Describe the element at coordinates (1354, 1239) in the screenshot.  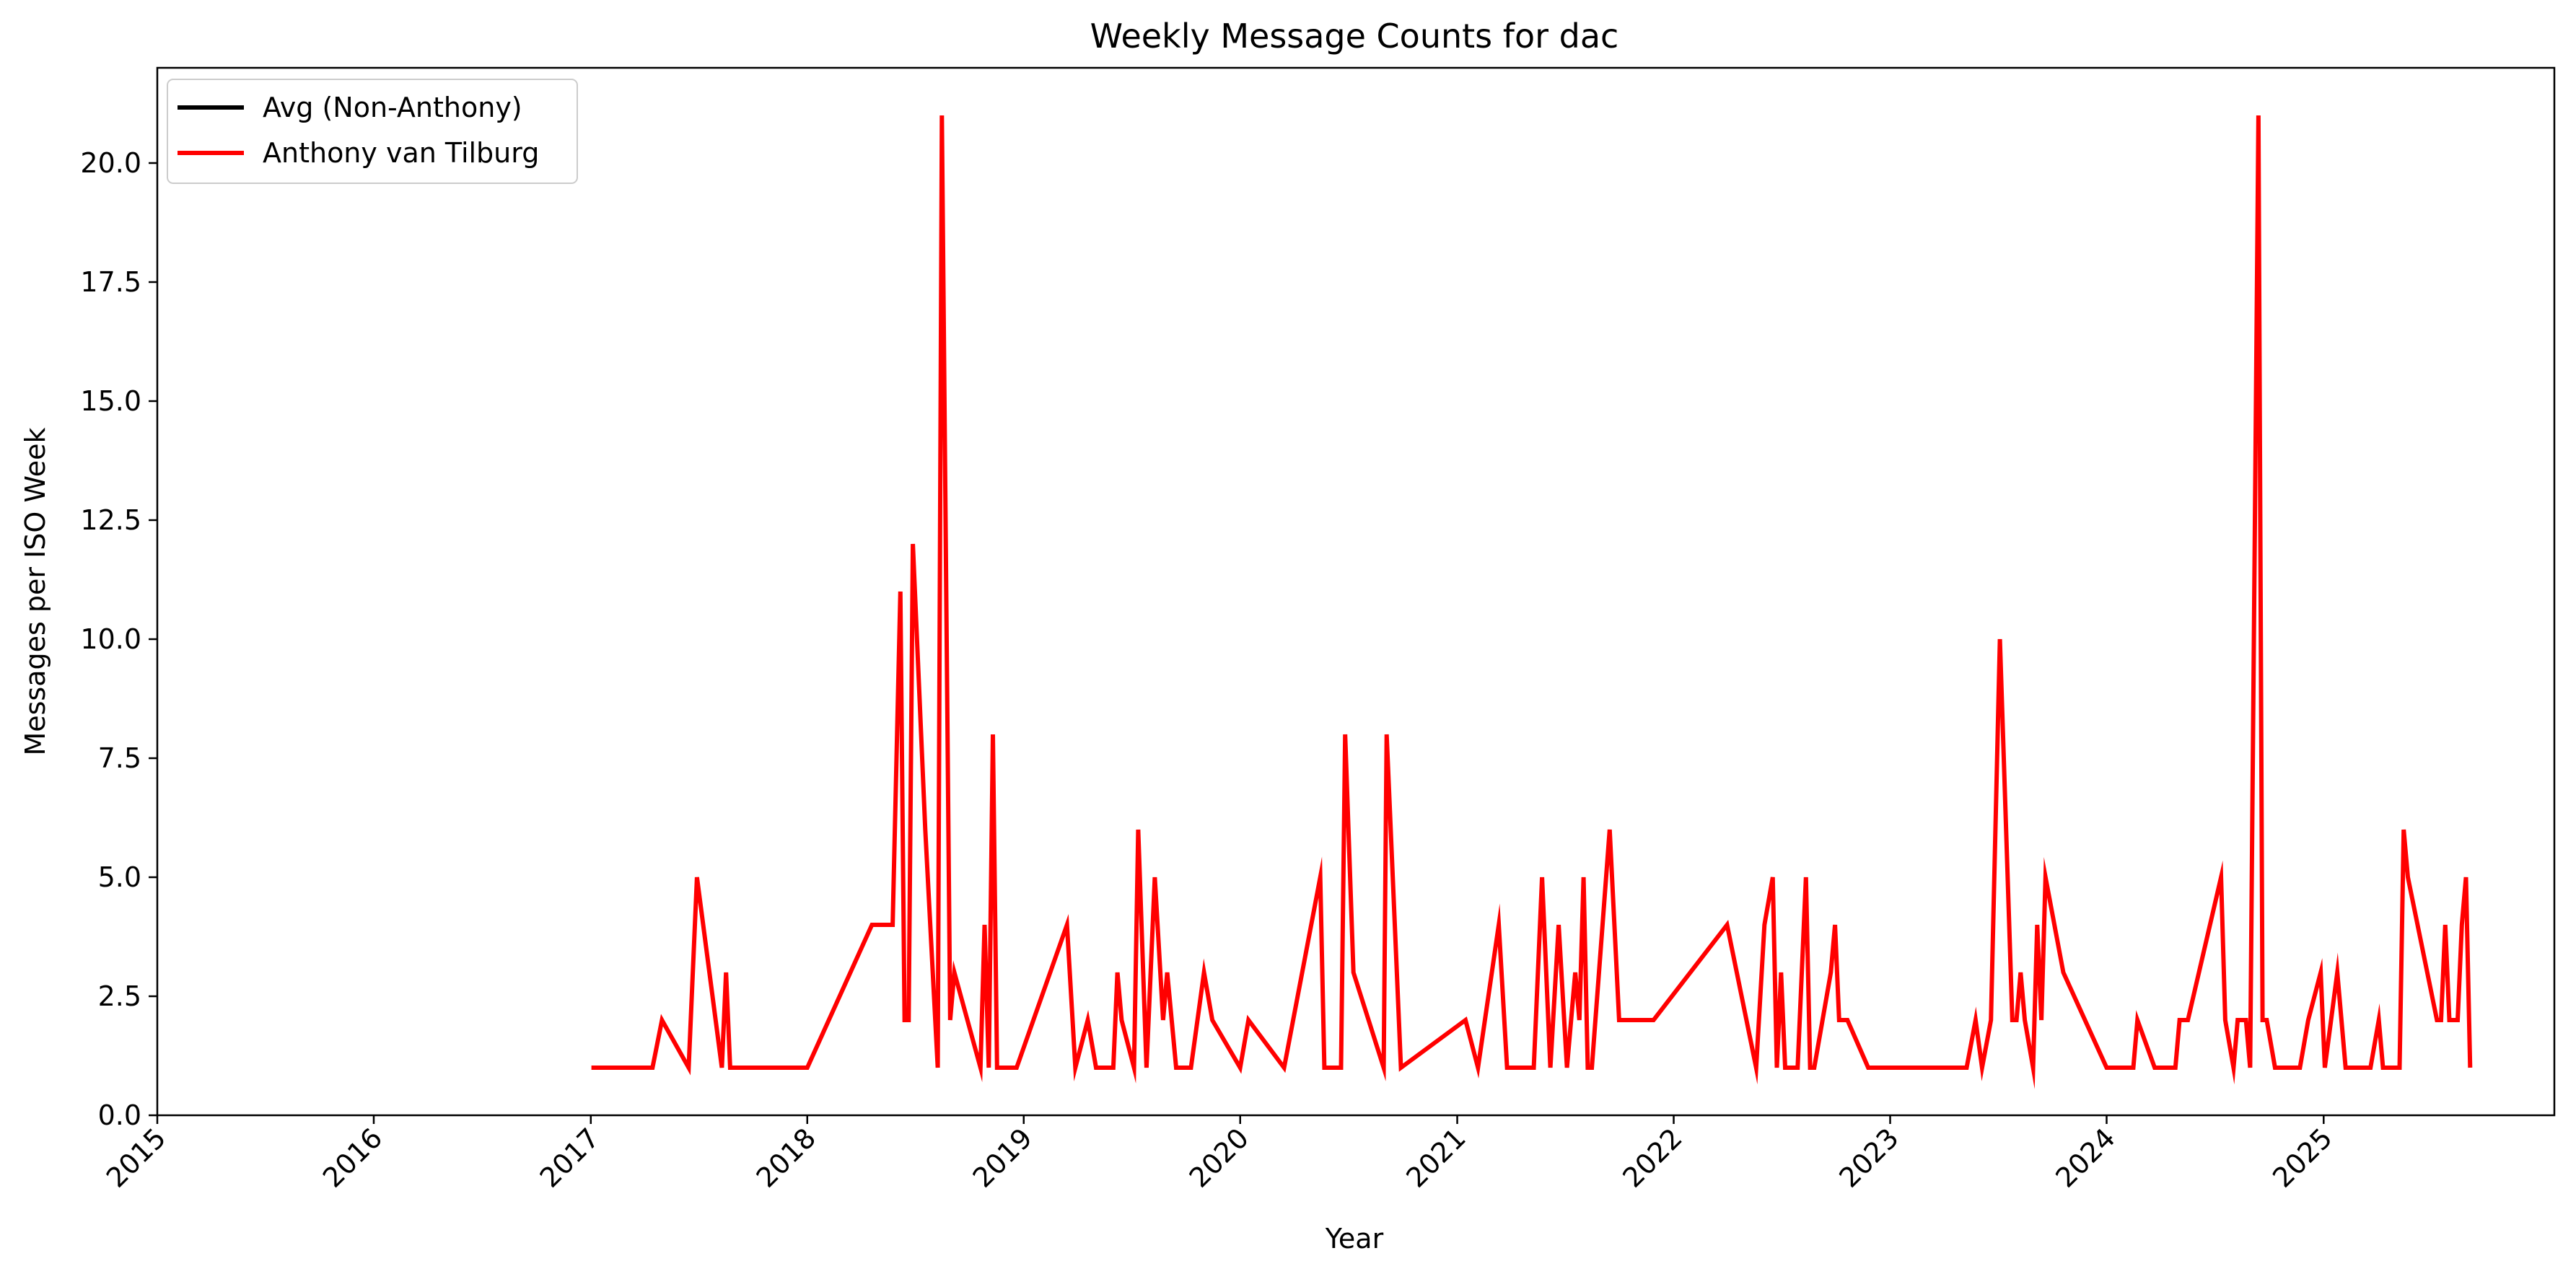
I see `x-axis-label: Year` at that location.